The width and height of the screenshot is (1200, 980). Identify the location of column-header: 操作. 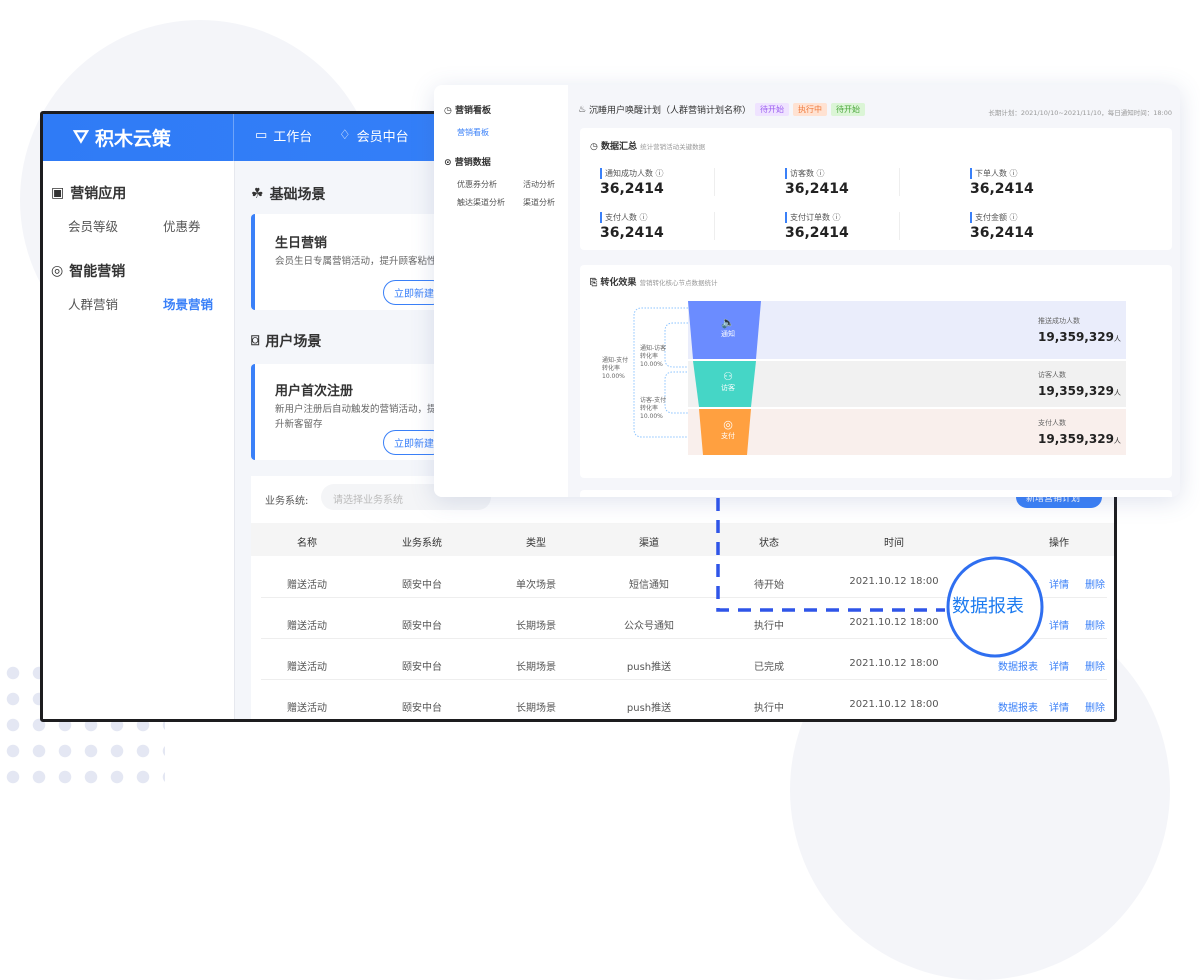
(1059, 543).